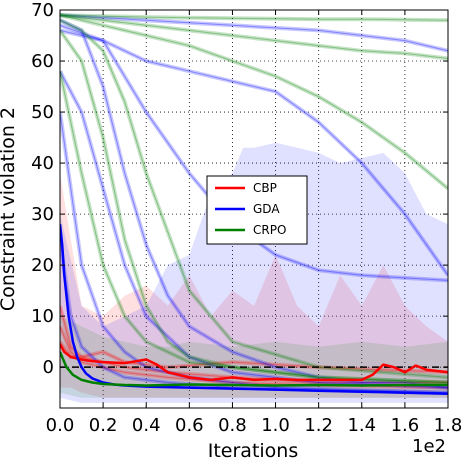 The height and width of the screenshot is (467, 463). I want to click on x-axis-offset-text: 1e2, so click(429, 446).